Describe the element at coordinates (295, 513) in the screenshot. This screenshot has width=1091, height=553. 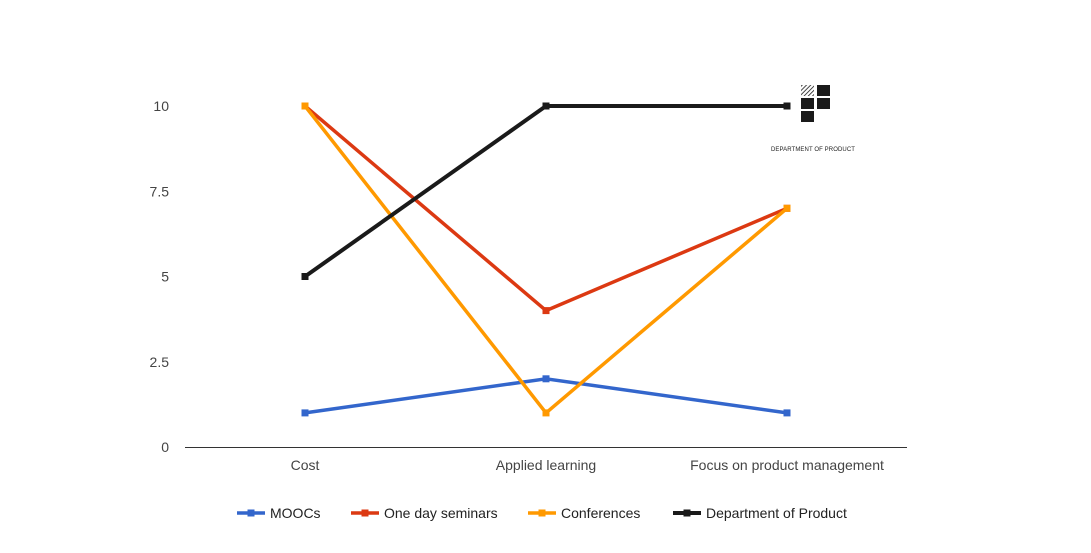
I see `legend-label: MOOCs` at that location.